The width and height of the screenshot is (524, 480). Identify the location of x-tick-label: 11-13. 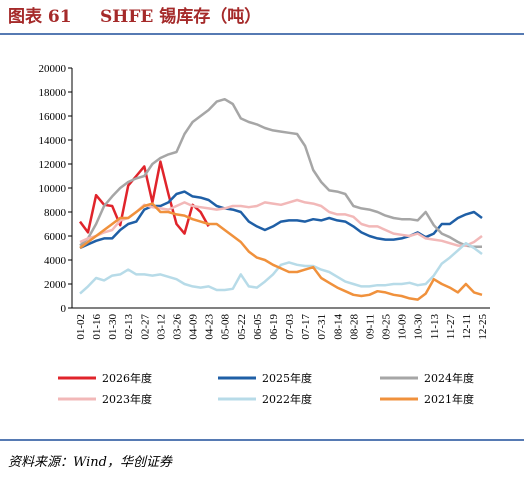
(435, 327).